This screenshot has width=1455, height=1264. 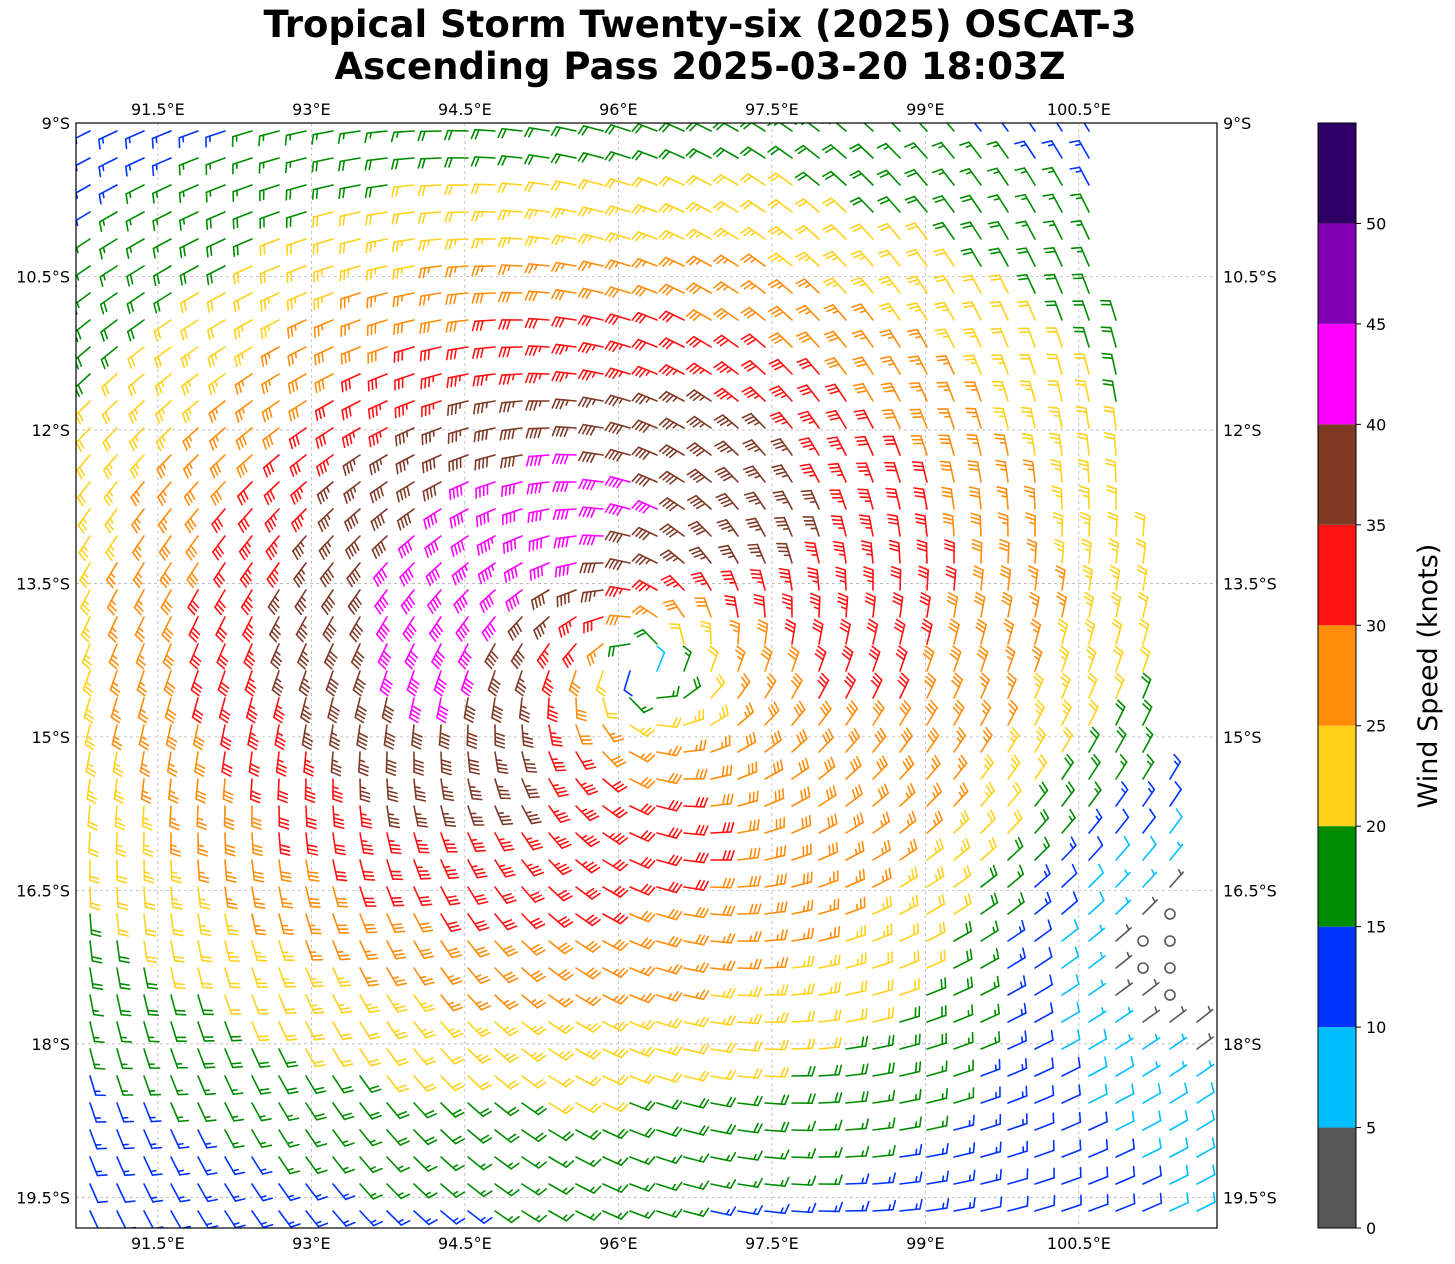 I want to click on lon-tick-label-top: 100.5°E, so click(x=1079, y=109).